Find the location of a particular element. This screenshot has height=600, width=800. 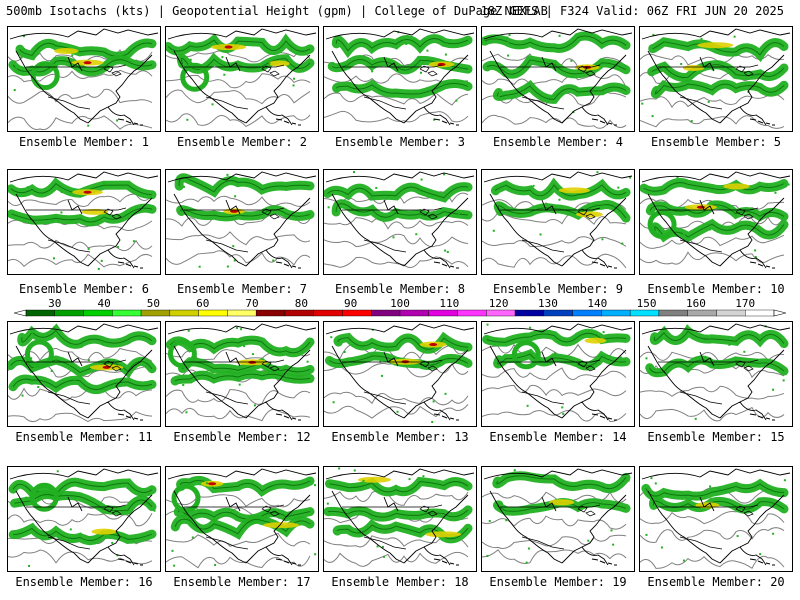

colorbar-tick-label: 40 is located at coordinates (103, 304).